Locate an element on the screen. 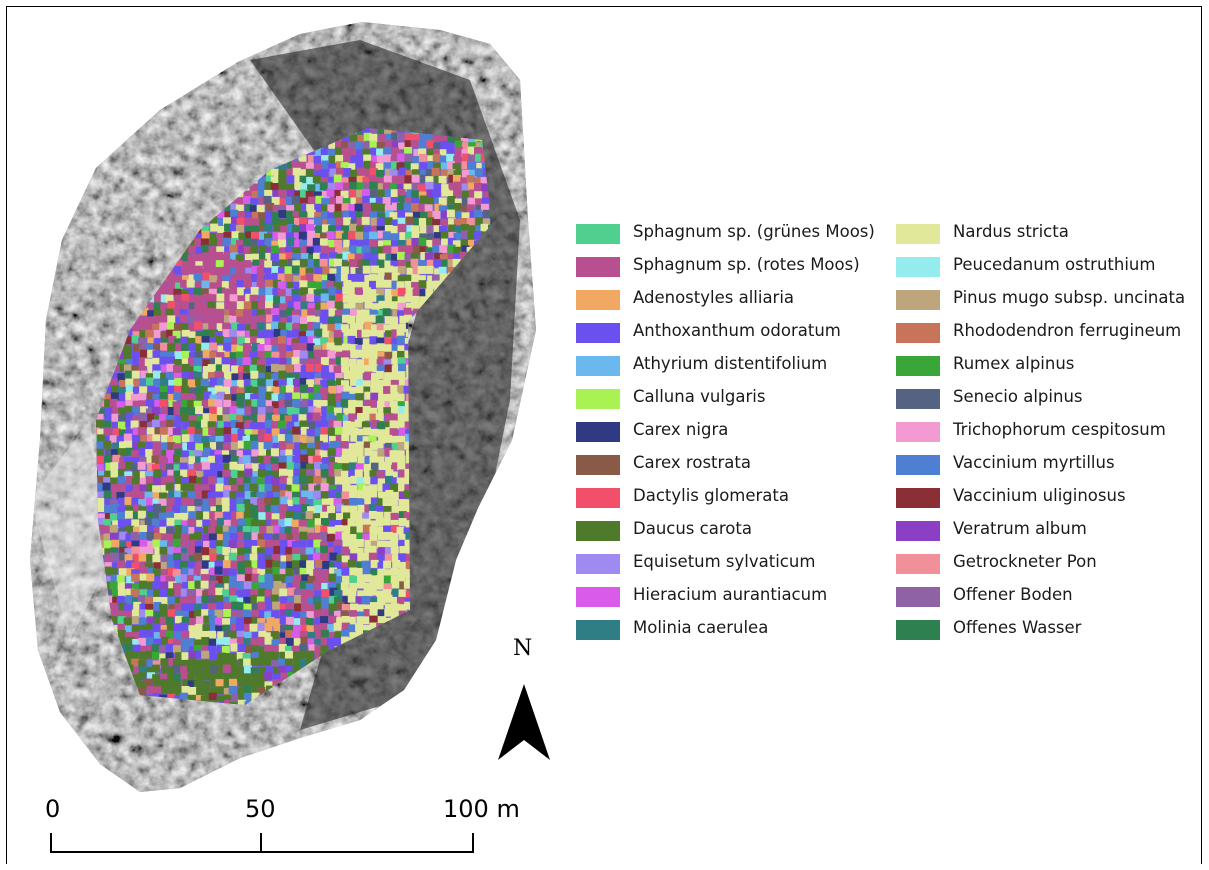 The height and width of the screenshot is (870, 1209). legend-label: Senecio alpinus is located at coordinates (1018, 396).